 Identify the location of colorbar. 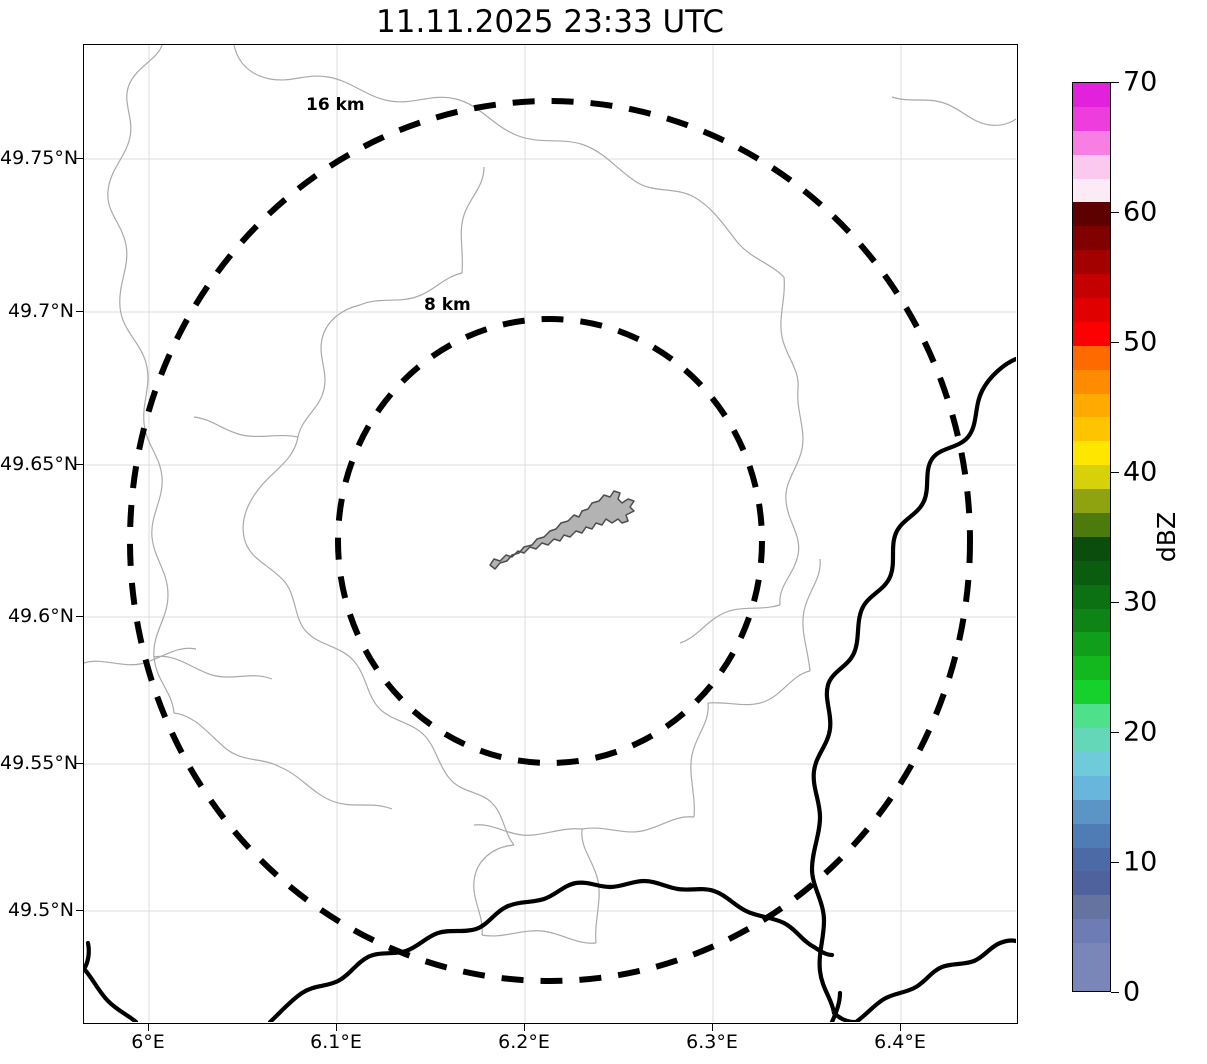
(1091, 537).